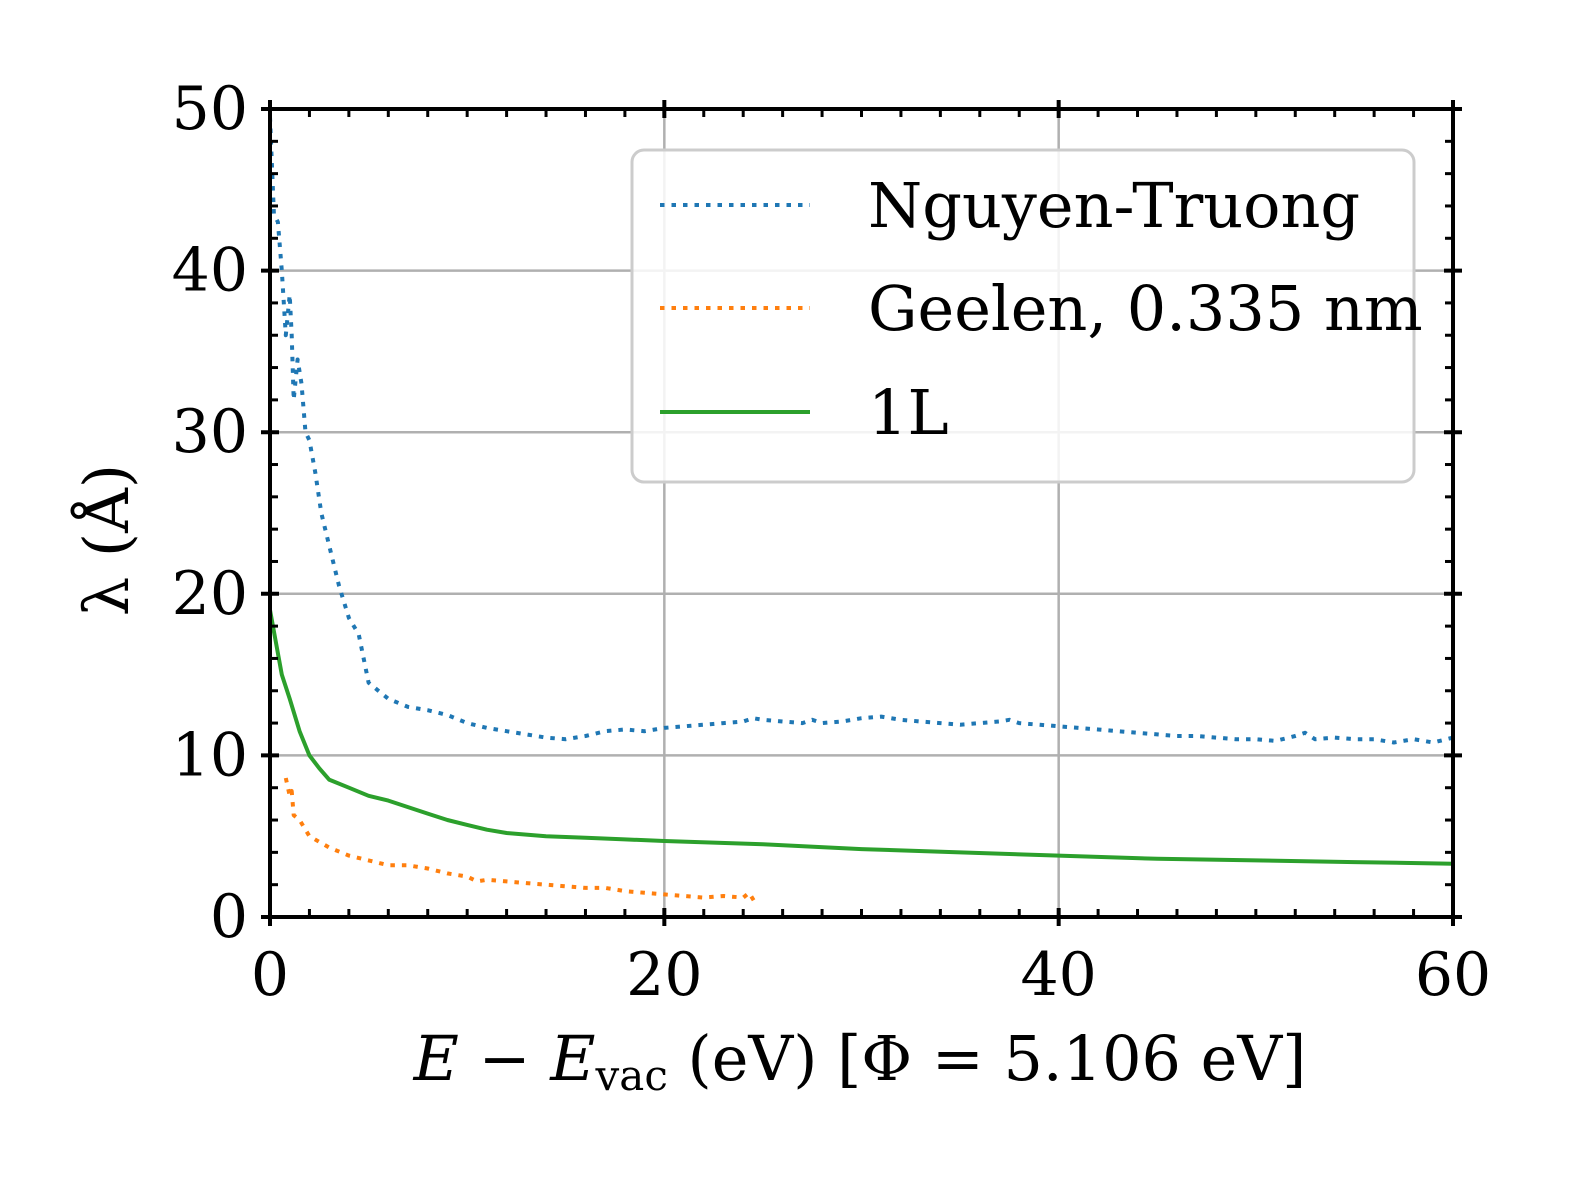 This screenshot has height=1184, width=1578. Describe the element at coordinates (106, 540) in the screenshot. I see `y-axis-label: λ (Å)` at that location.